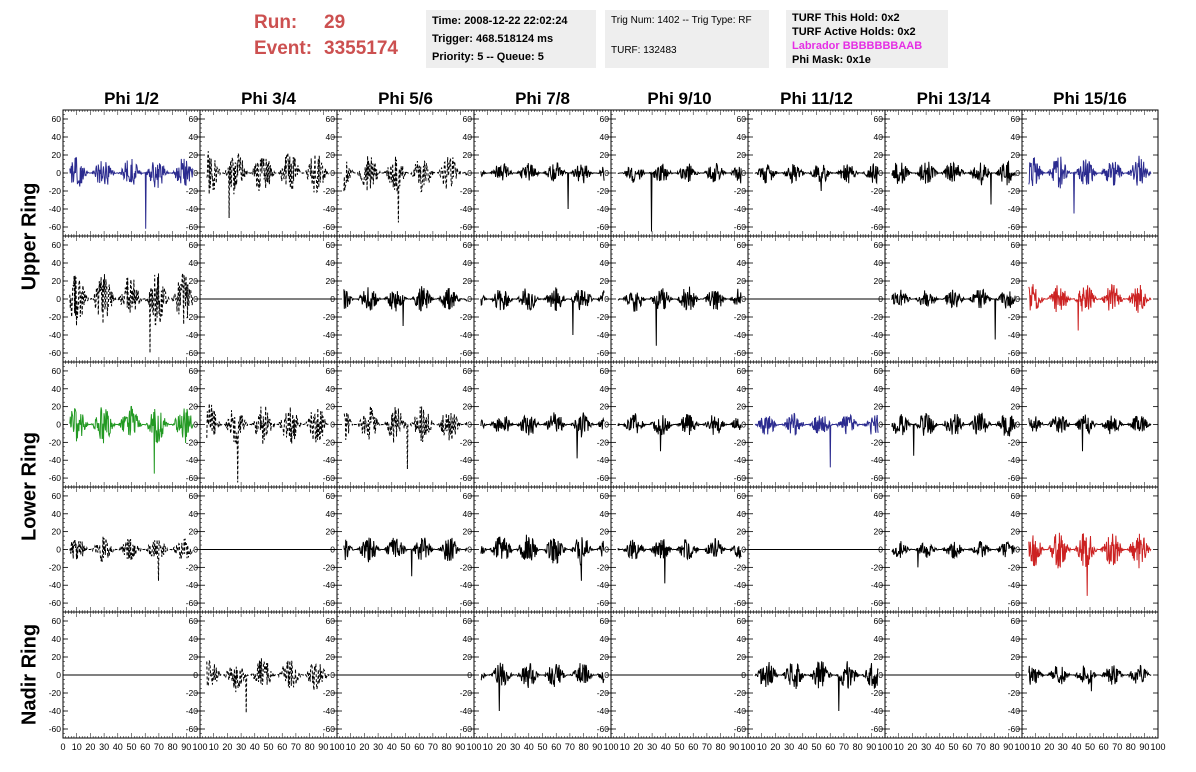  What do you see at coordinates (511, 39) in the screenshot?
I see `trigger-text: Trigger: 468.518124 ms` at bounding box center [511, 39].